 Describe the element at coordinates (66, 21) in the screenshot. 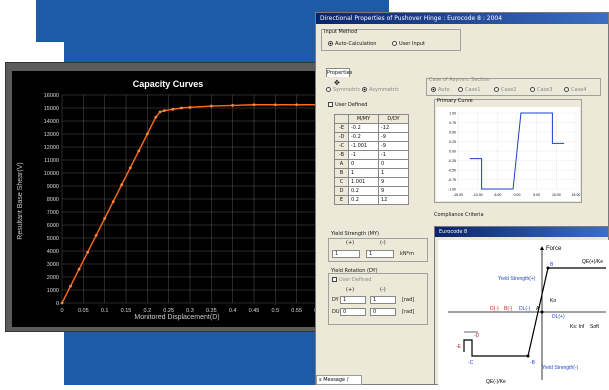

I see `background-panel-top` at that location.